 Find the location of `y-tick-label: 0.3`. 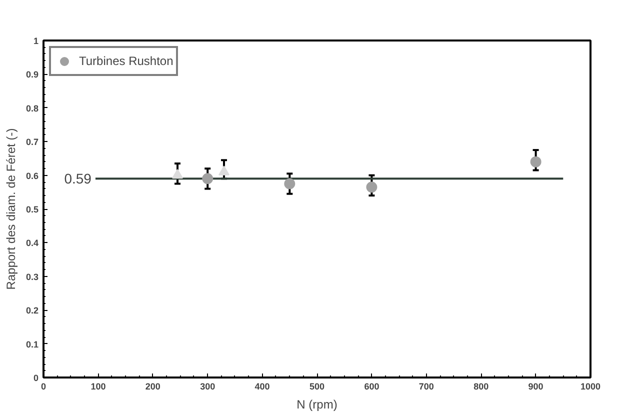

y-tick-label: 0.3 is located at coordinates (32, 277).